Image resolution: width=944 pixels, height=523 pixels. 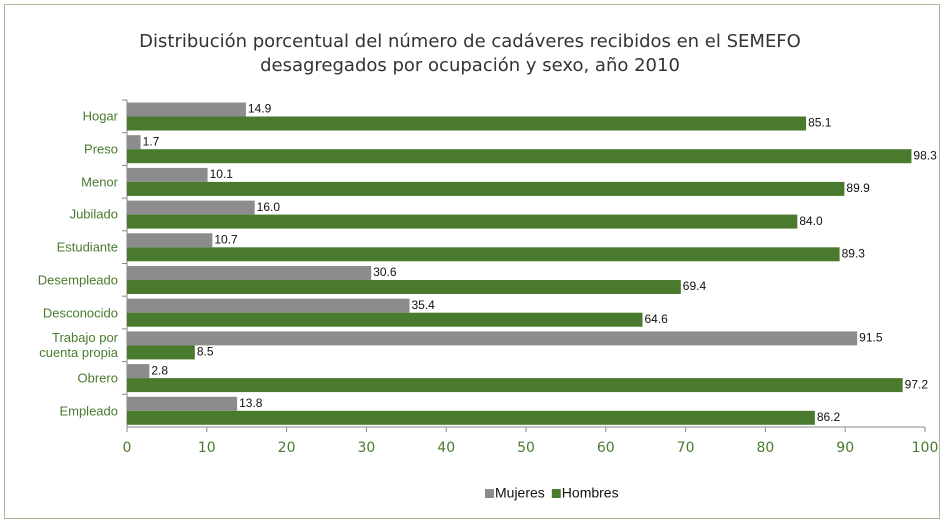 What do you see at coordinates (222, 174) in the screenshot?
I see `value-label: 10.1` at bounding box center [222, 174].